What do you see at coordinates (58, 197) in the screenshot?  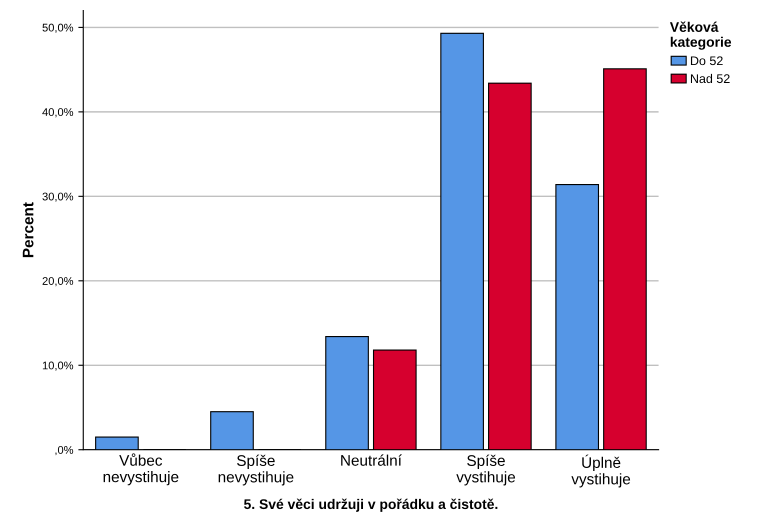 I see `y-tick-label: 30,0%` at bounding box center [58, 197].